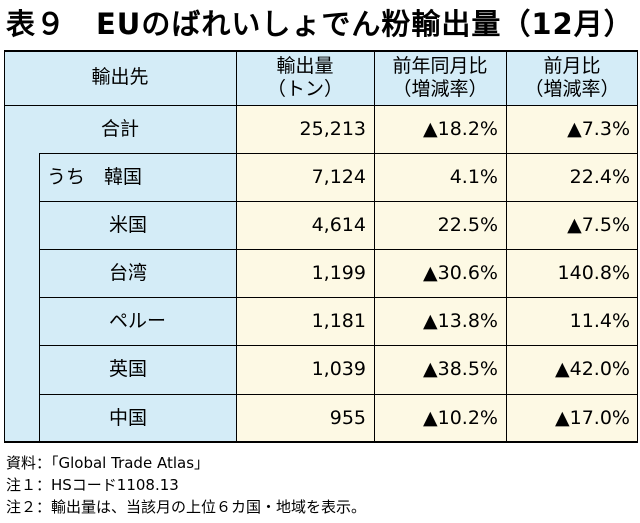 The width and height of the screenshot is (640, 523). What do you see at coordinates (572, 177) in the screenshot?
I see `row-korea-mom: 22.4%` at bounding box center [572, 177].